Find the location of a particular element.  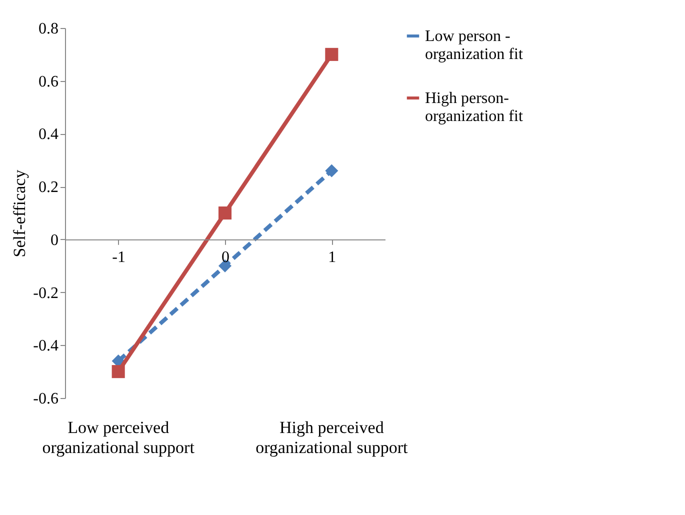

y-tick-label: -0.2 is located at coordinates (45, 293).